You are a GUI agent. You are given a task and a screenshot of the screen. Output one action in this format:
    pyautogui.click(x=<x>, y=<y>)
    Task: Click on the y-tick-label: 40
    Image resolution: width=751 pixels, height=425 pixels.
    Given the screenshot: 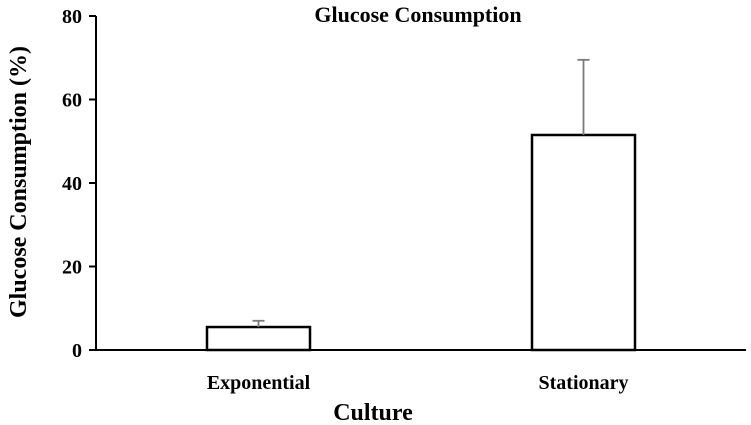 What is the action you would take?
    pyautogui.click(x=72, y=184)
    